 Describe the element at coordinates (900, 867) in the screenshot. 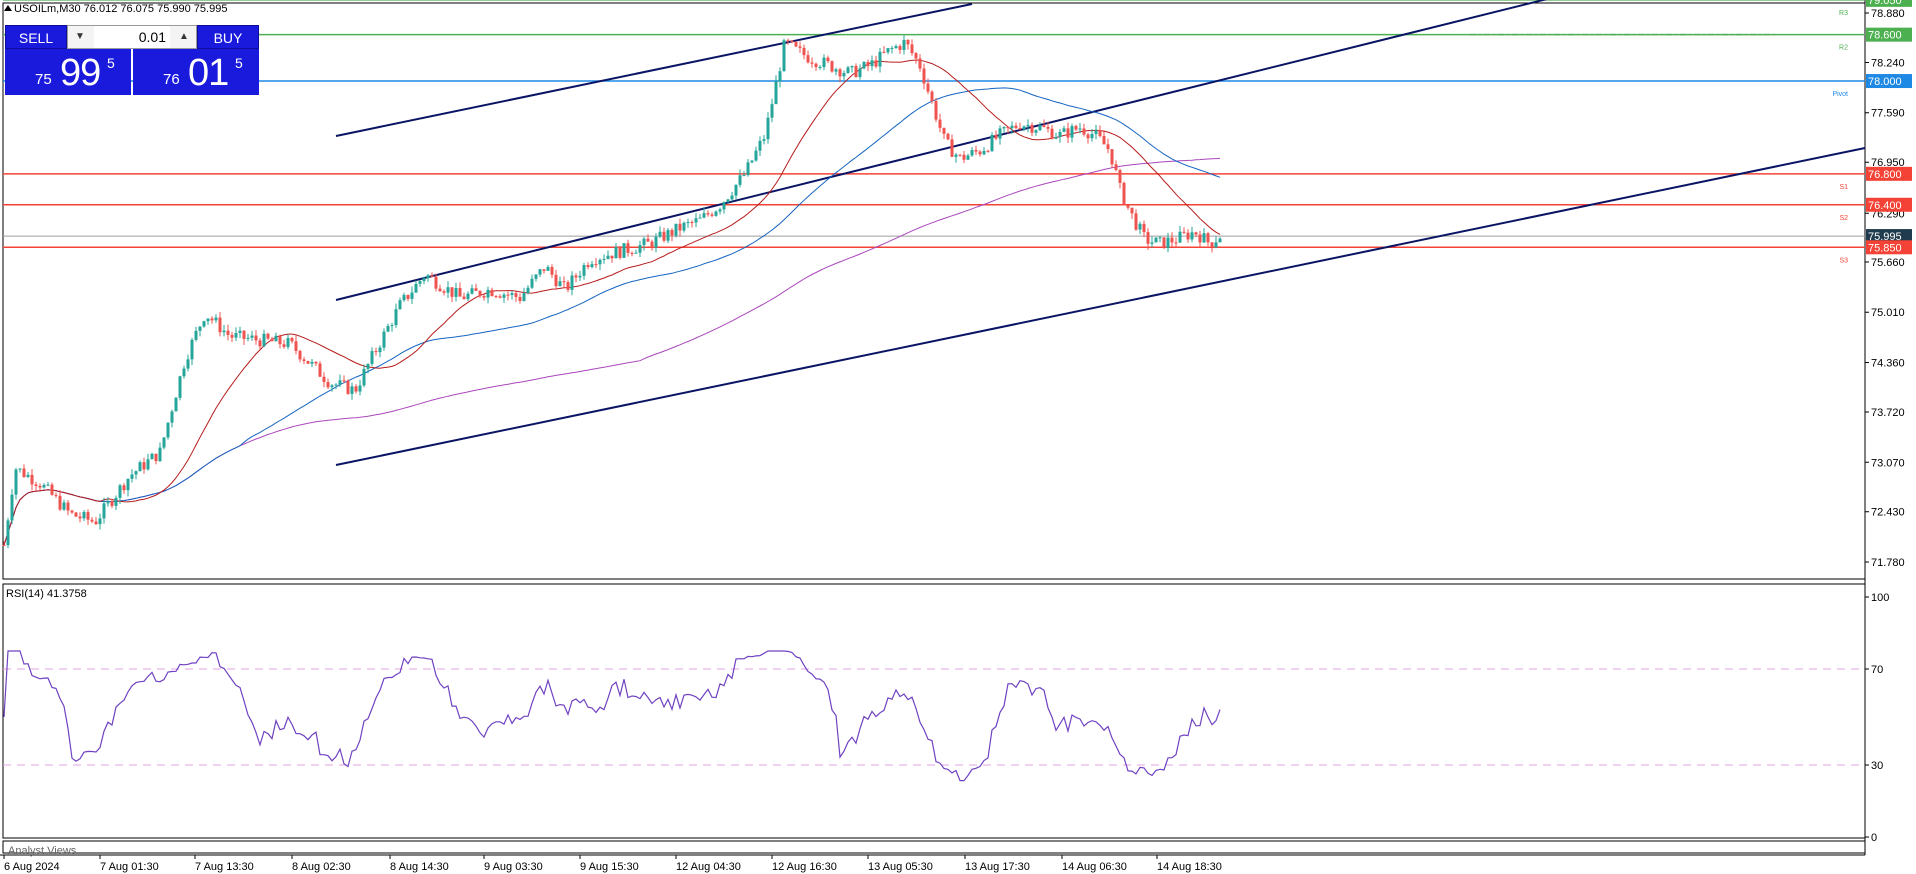

I see `time-tick-label: 13 Aug 05:30` at that location.